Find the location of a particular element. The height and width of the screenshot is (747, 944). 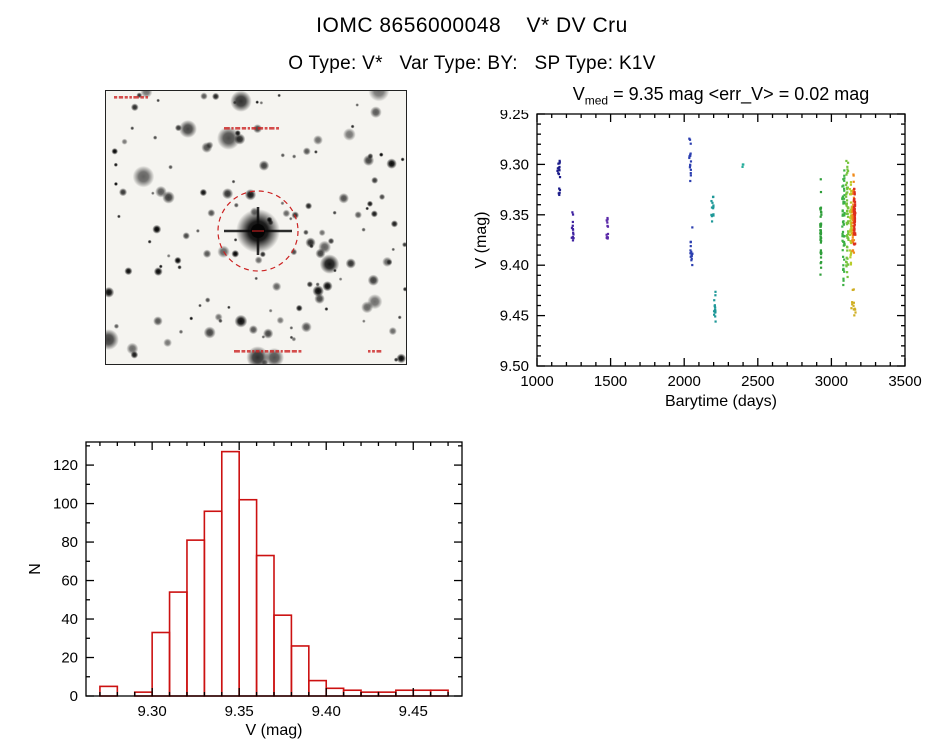

lightcurve-title-var: V is located at coordinates (578, 94).